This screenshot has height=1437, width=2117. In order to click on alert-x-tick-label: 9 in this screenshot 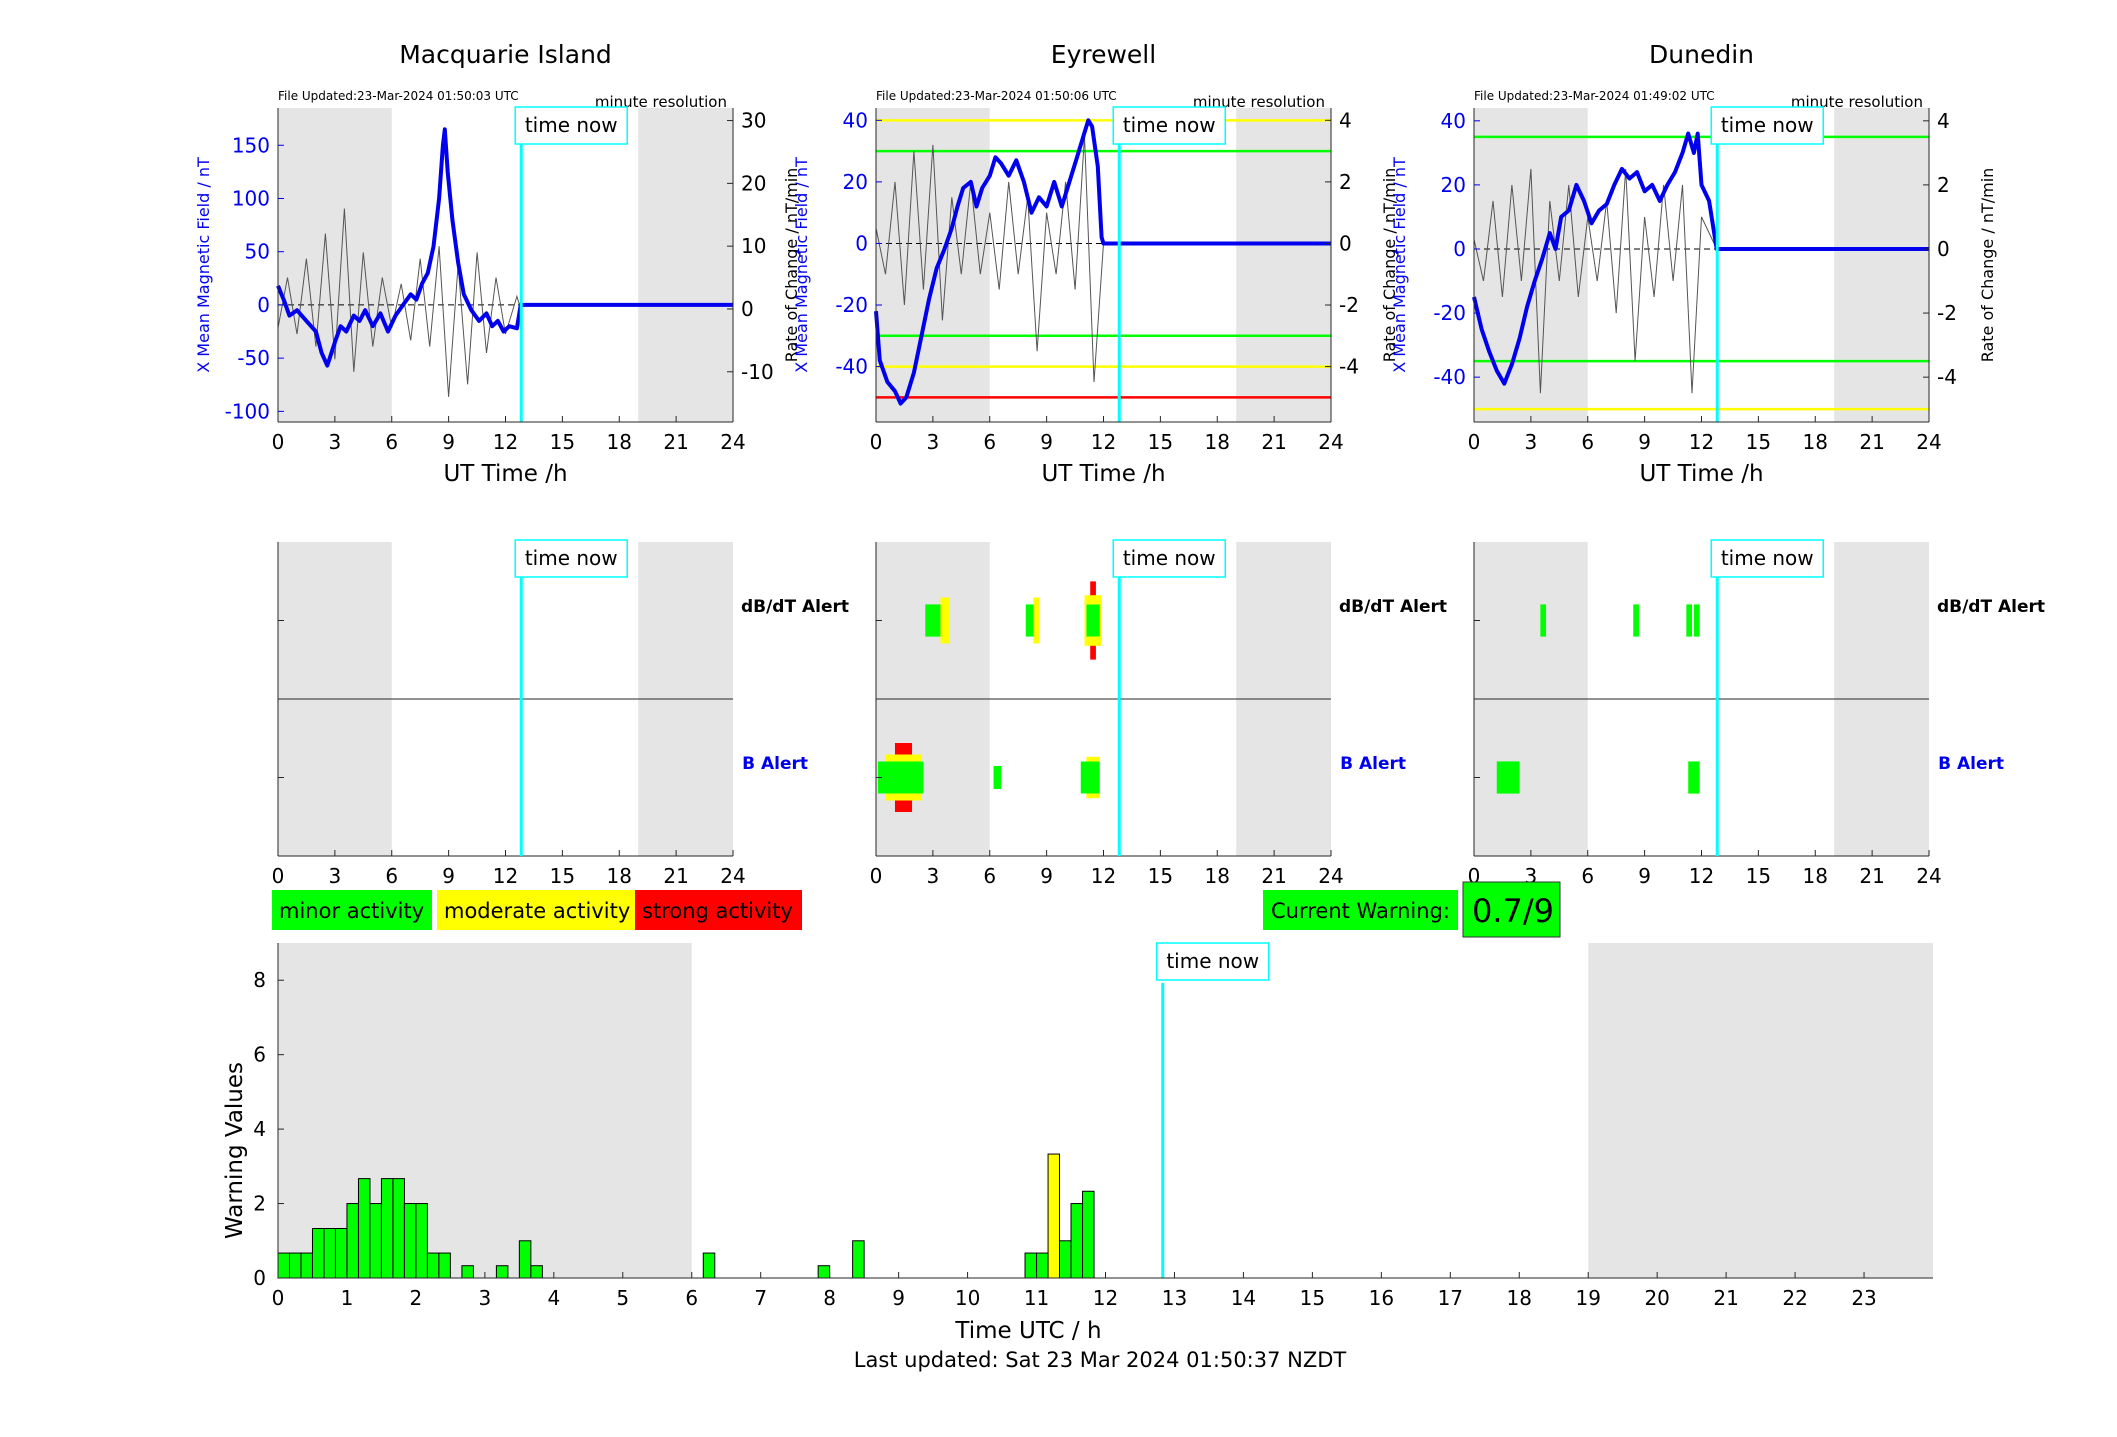, I will do `click(1644, 876)`.